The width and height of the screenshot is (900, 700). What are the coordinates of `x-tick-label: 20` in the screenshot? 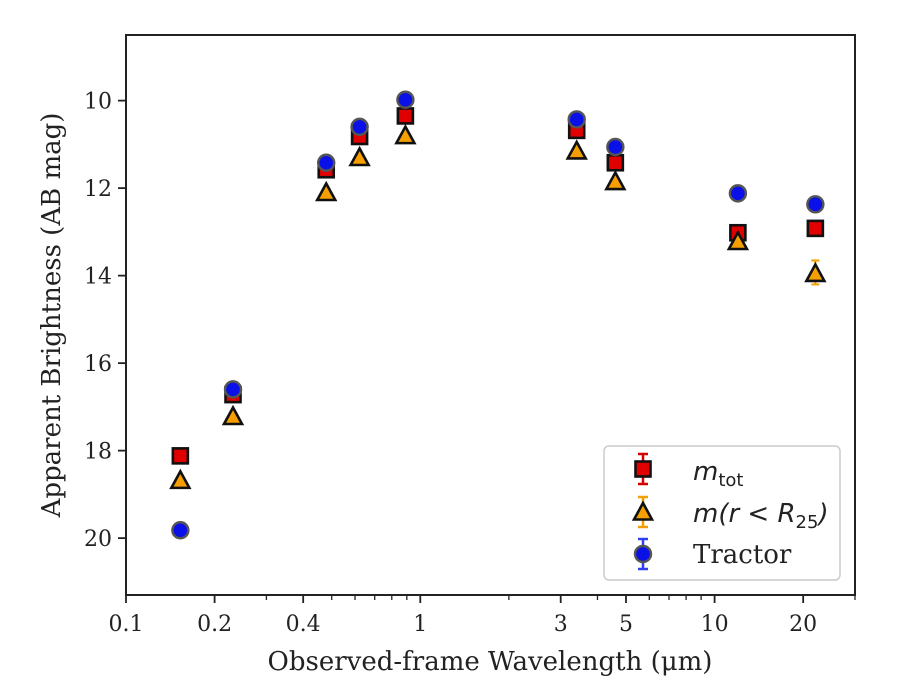 It's located at (803, 624).